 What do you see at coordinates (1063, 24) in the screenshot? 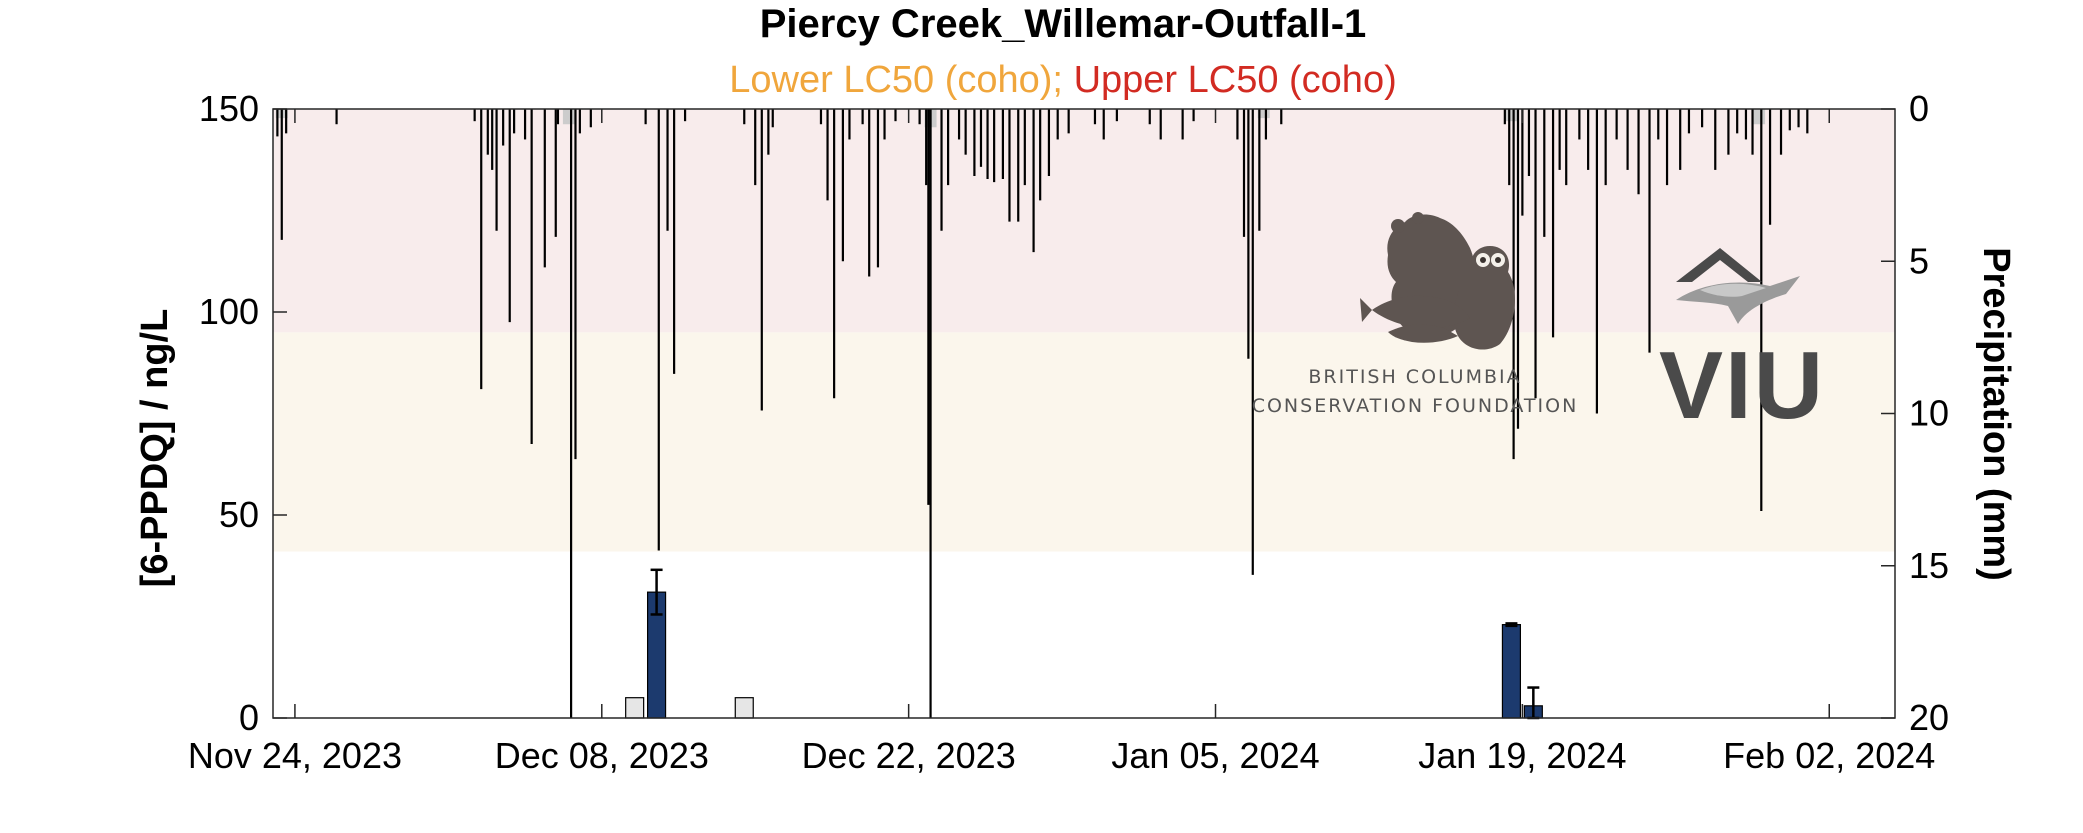
I see `chart-title: Piercy Creek_Willemar-Outfall-1` at bounding box center [1063, 24].